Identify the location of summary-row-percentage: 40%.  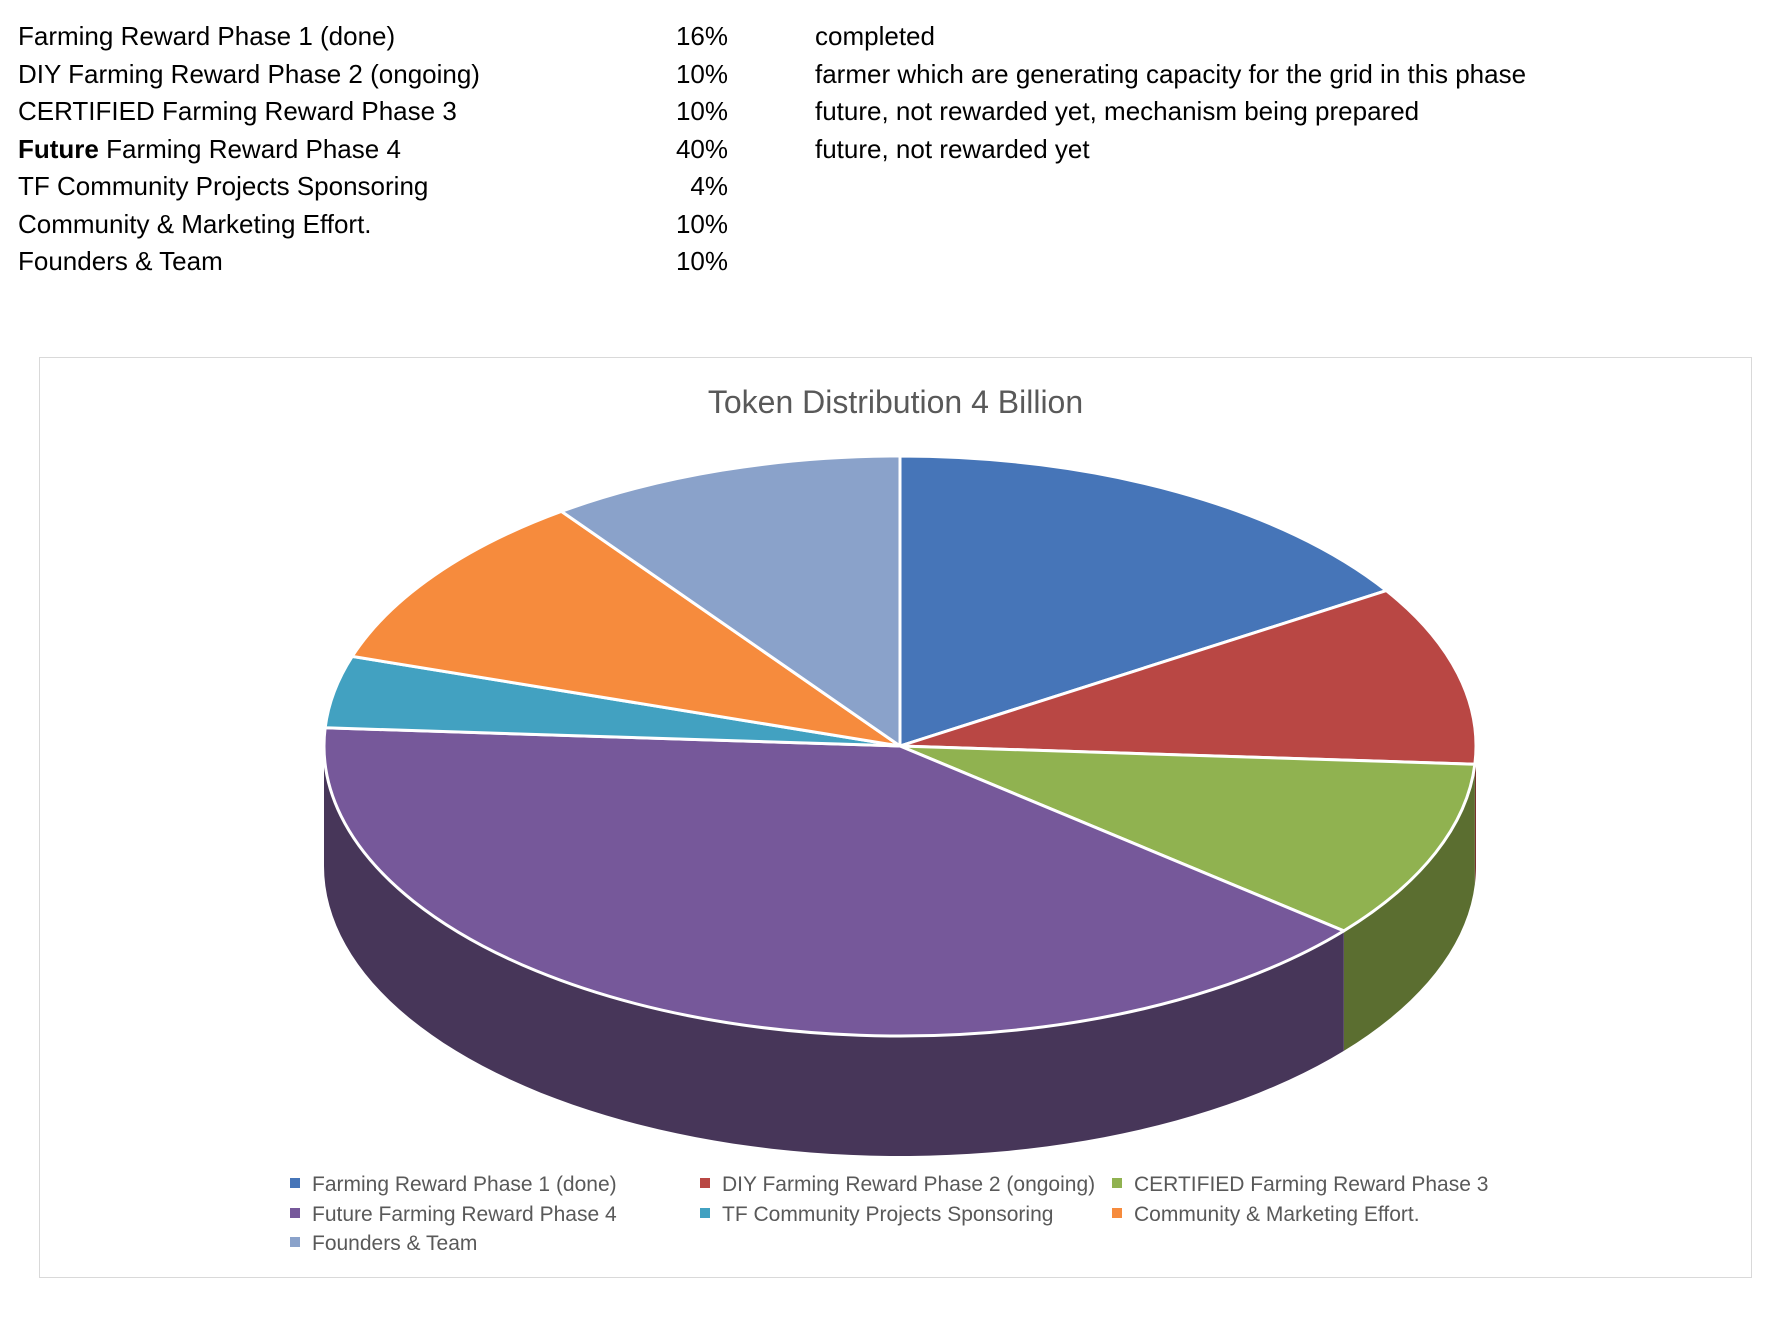
(701, 148).